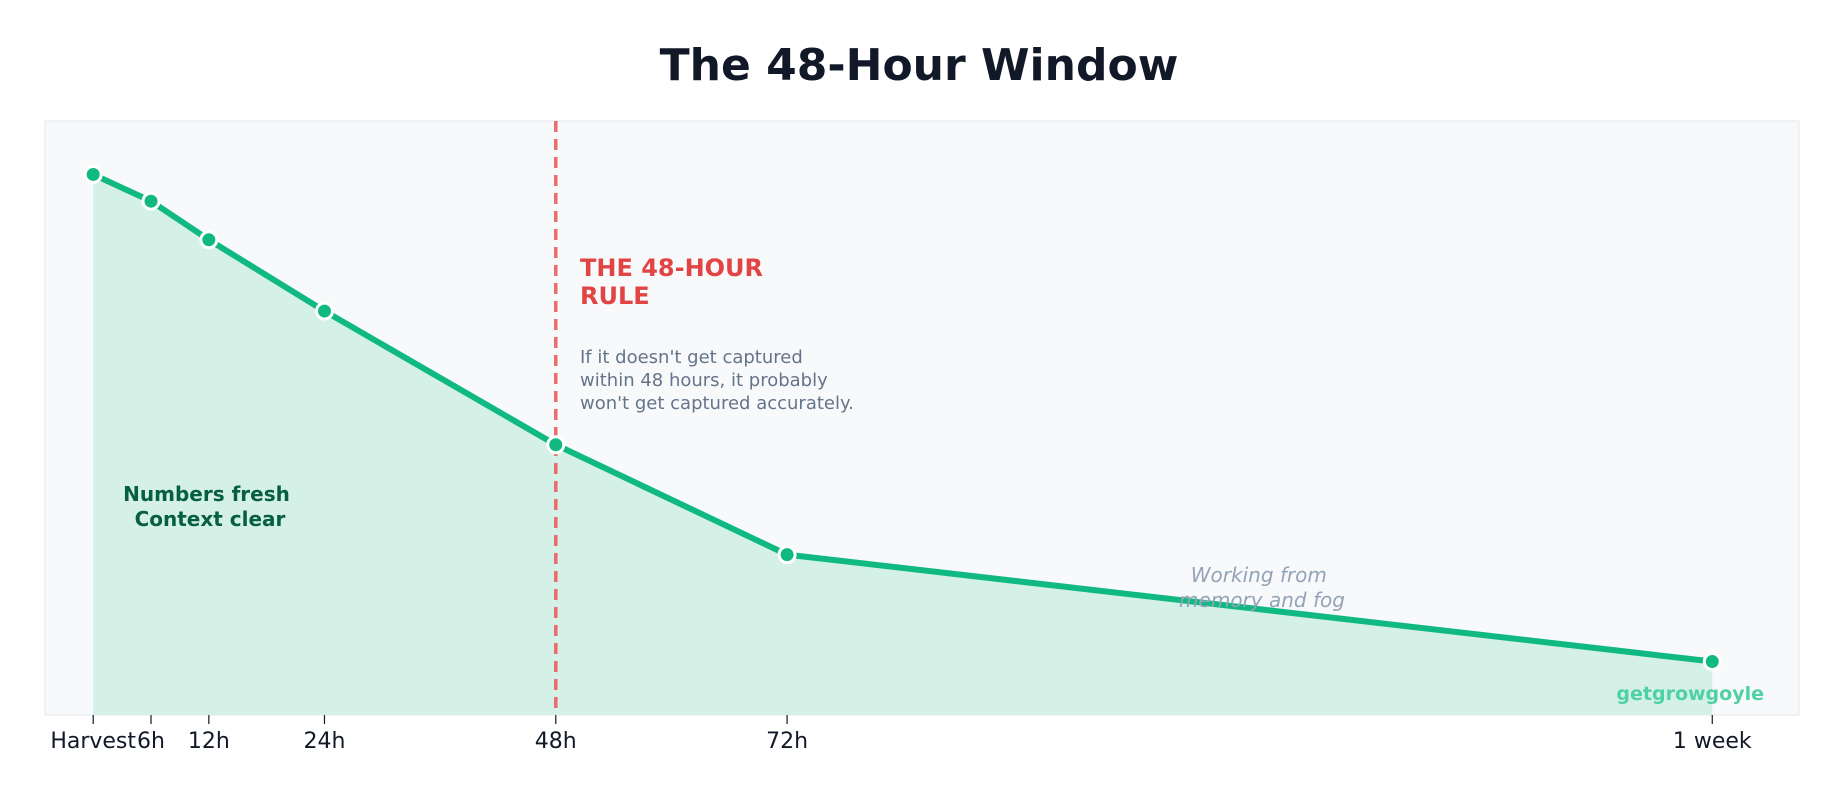 This screenshot has height=801, width=1838. I want to click on ticks-layer: Harvest 6h 12h 24h 48h 72h 1 week, so click(901, 734).